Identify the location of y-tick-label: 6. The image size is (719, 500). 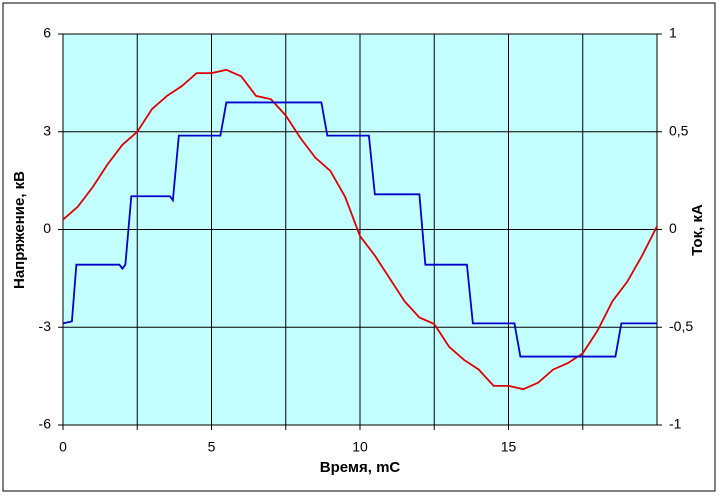
(47, 33).